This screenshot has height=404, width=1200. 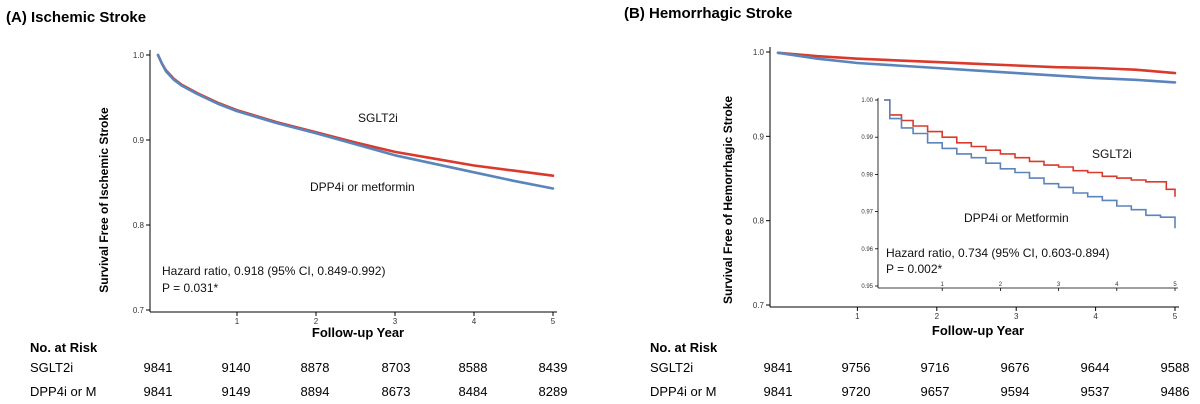 What do you see at coordinates (395, 321) in the screenshot?
I see `panel-a-x-tick-label: 3` at bounding box center [395, 321].